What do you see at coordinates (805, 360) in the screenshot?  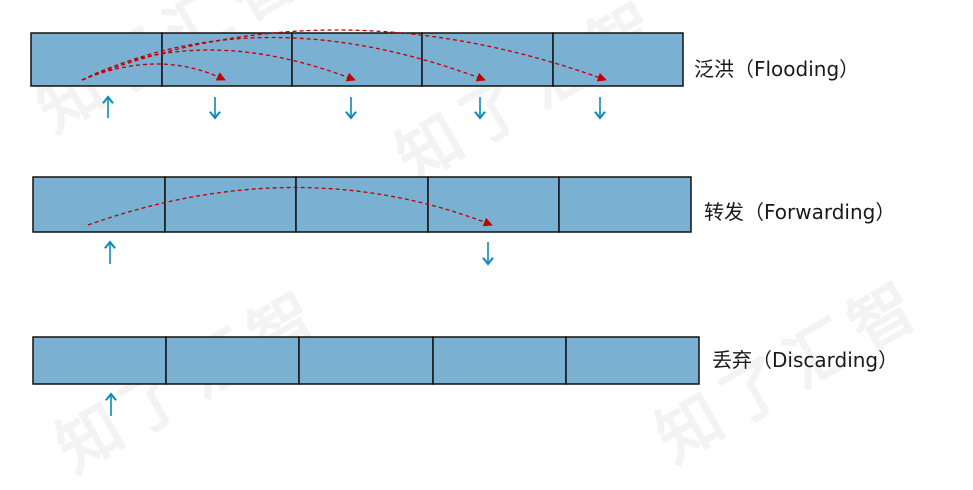 I see `row-label: 丢弃（Discarding）` at bounding box center [805, 360].